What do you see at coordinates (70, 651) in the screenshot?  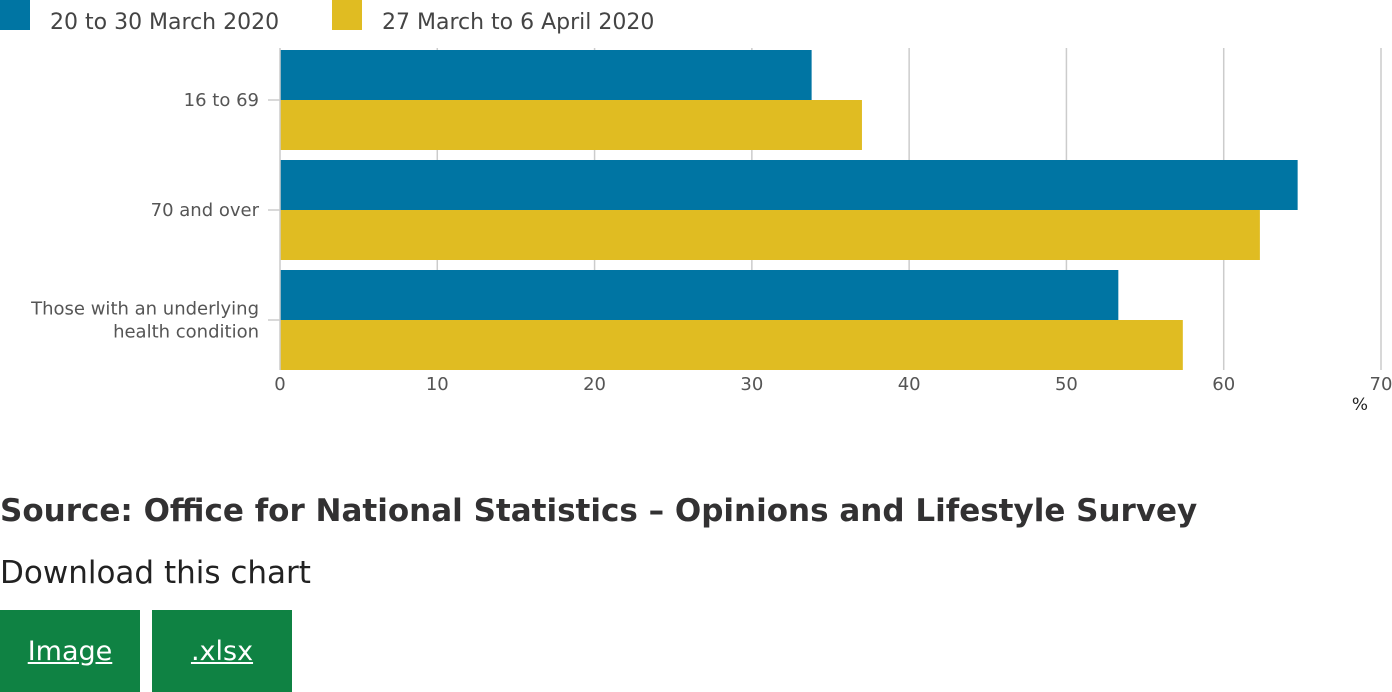 I see `download-image-button: Image` at bounding box center [70, 651].